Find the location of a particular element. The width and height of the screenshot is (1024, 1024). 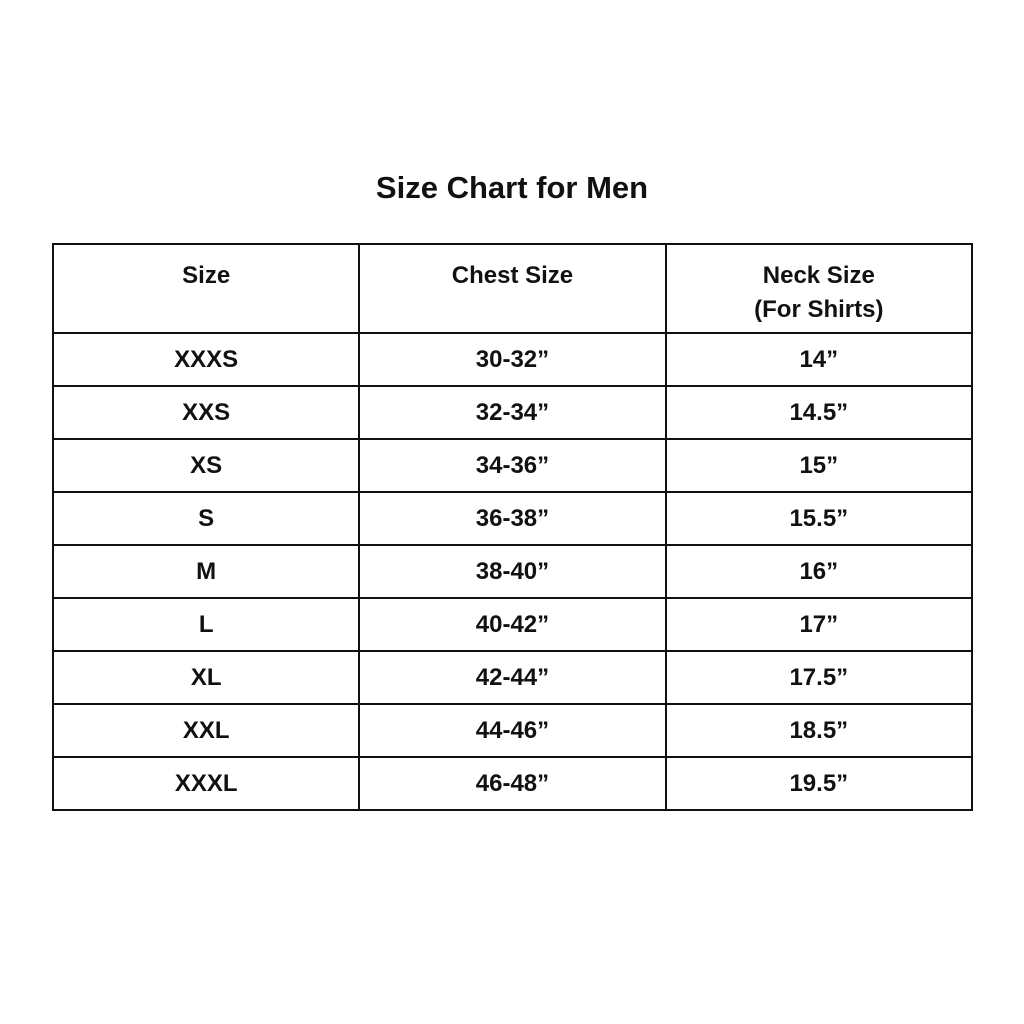

chest-size-cell: 44-46” is located at coordinates (512, 730).